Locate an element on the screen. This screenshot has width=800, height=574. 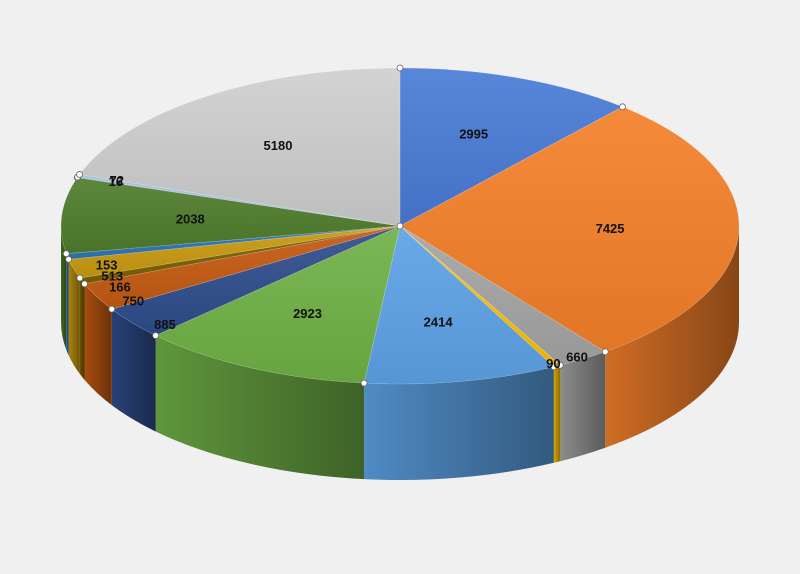
center-marker is located at coordinates (400, 226).